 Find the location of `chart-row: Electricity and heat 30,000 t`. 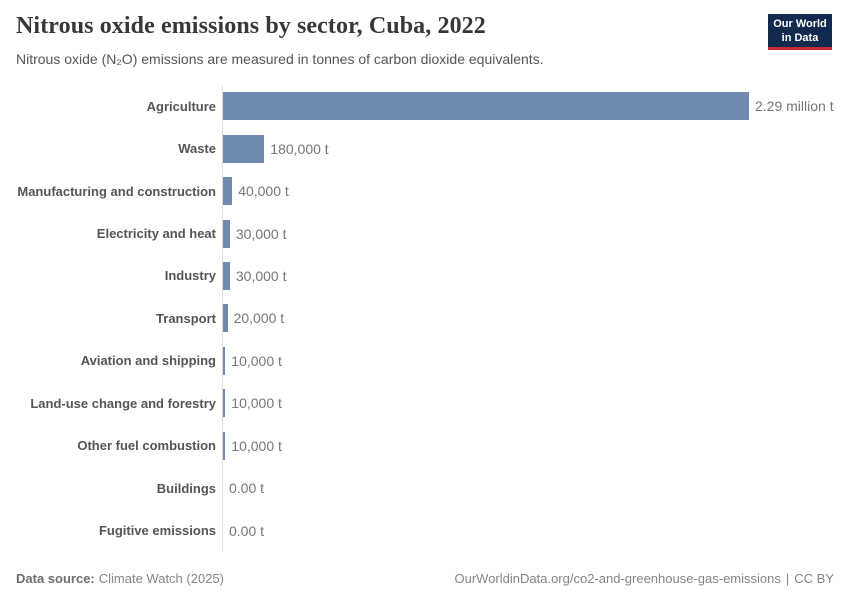

chart-row: Electricity and heat 30,000 t is located at coordinates (425, 233).